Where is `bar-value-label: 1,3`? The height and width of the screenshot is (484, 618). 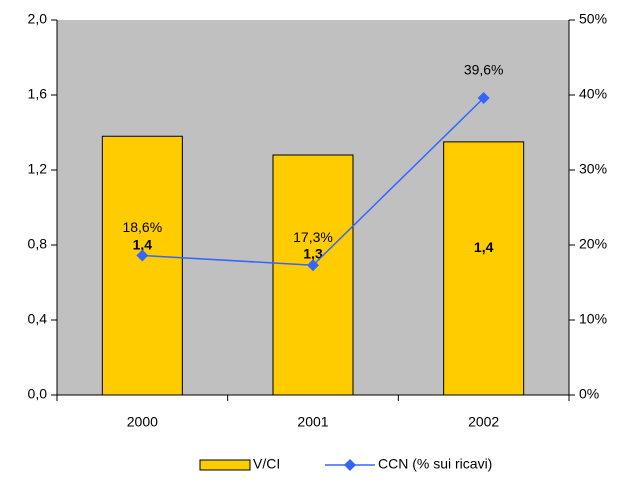
bar-value-label: 1,3 is located at coordinates (313, 254).